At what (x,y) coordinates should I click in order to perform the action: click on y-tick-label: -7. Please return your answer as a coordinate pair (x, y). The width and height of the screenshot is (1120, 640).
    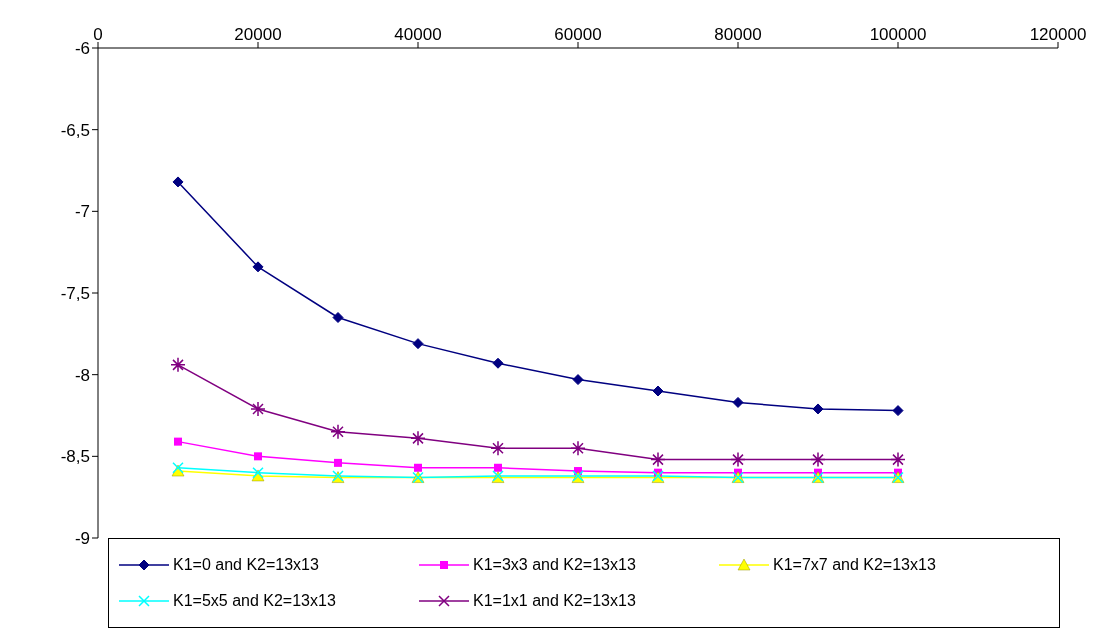
    Looking at the image, I should click on (82, 212).